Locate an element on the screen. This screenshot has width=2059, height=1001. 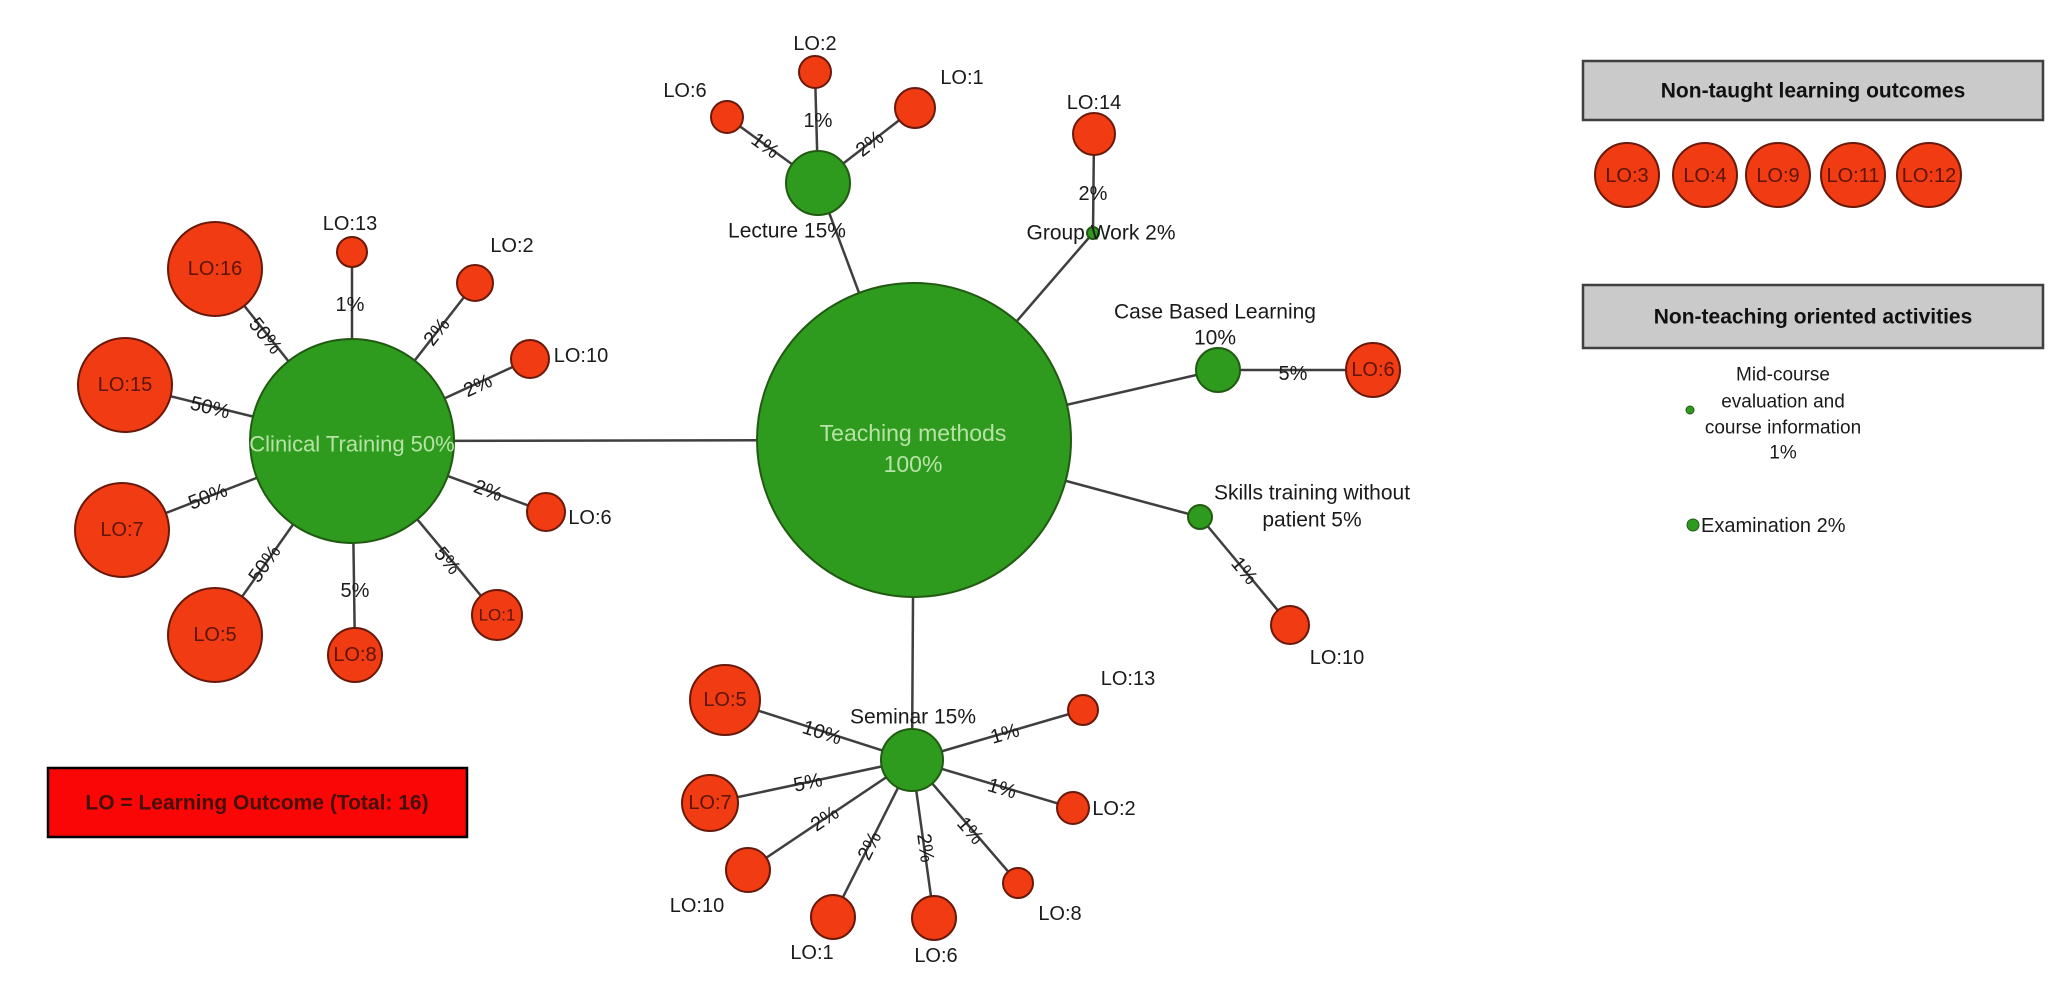
hub-lecture is located at coordinates (818, 183).